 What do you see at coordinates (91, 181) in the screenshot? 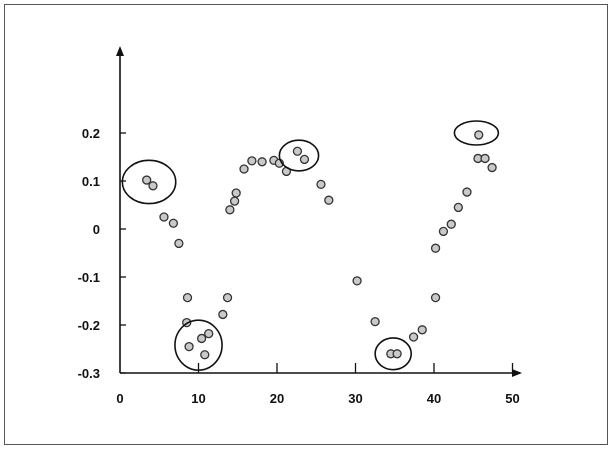
I see `y-tick-label: 0.1` at bounding box center [91, 181].